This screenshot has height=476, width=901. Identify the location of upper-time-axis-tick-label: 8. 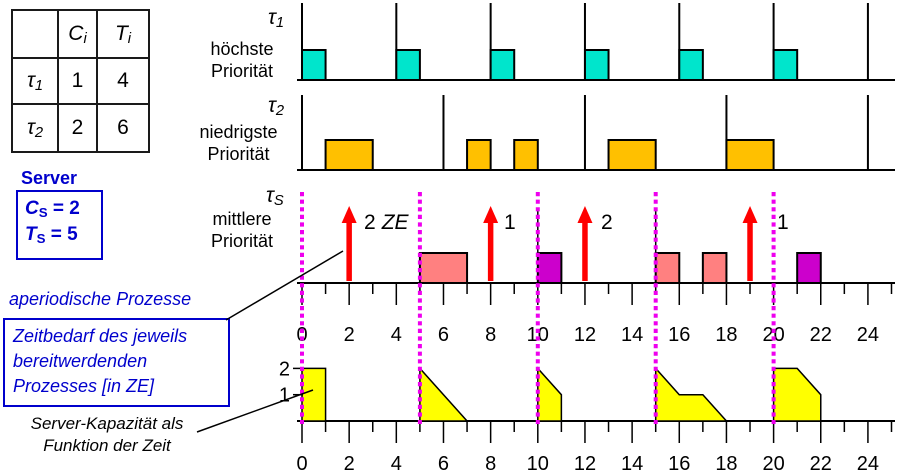
(490, 335).